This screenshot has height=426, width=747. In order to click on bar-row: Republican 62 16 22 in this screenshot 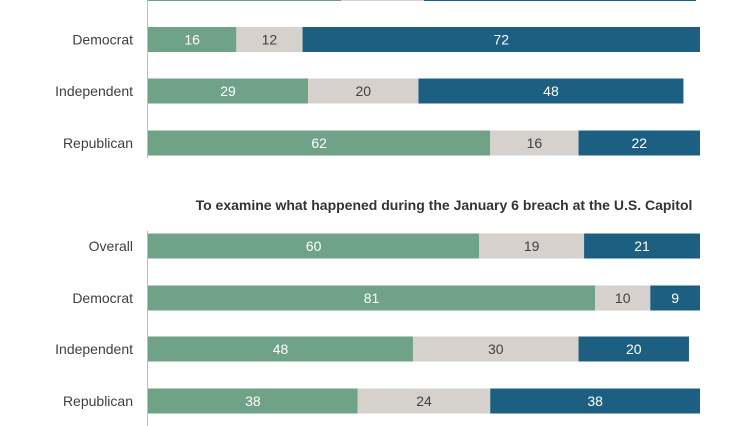, I will do `click(381, 143)`.